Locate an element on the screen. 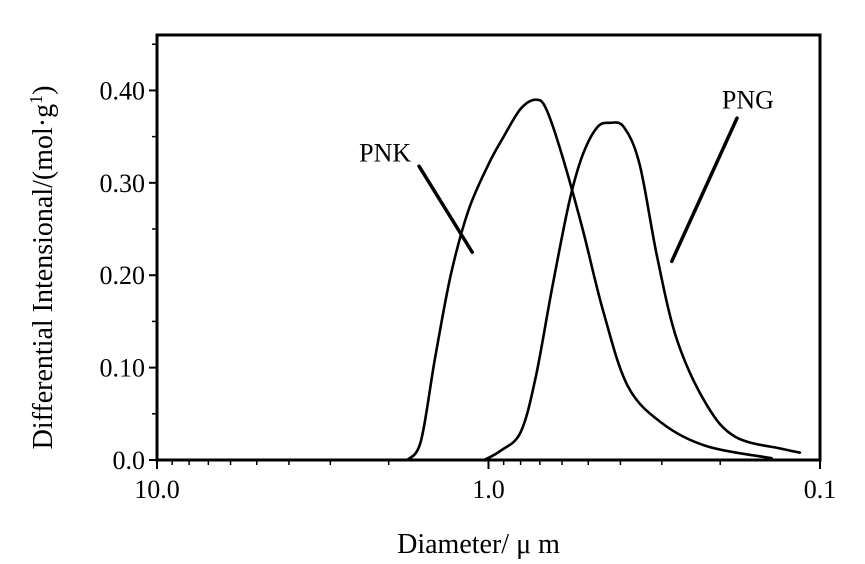 Image resolution: width=865 pixels, height=564 pixels. y-axis-title-close: ) is located at coordinates (43, 90).